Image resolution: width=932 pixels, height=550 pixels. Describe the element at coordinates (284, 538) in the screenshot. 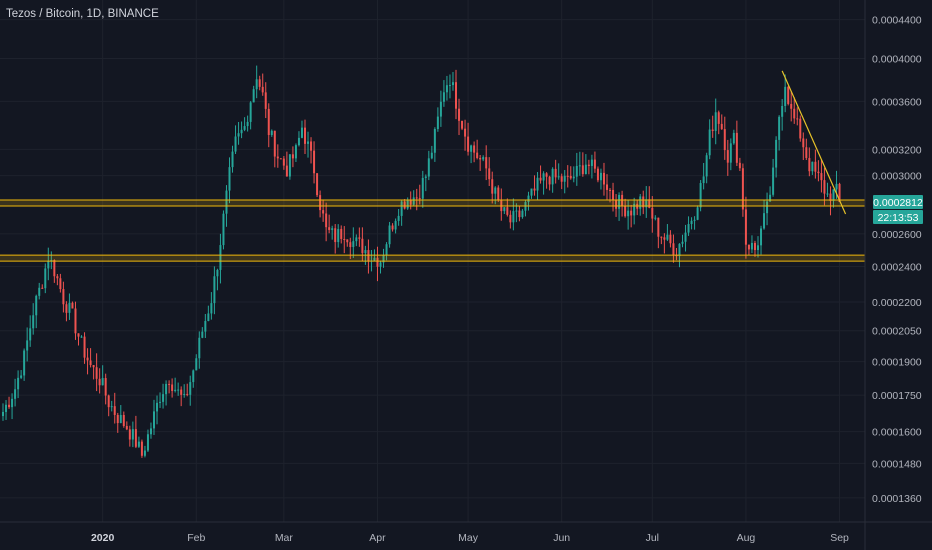

I see `x-tick-label: Mar` at that location.